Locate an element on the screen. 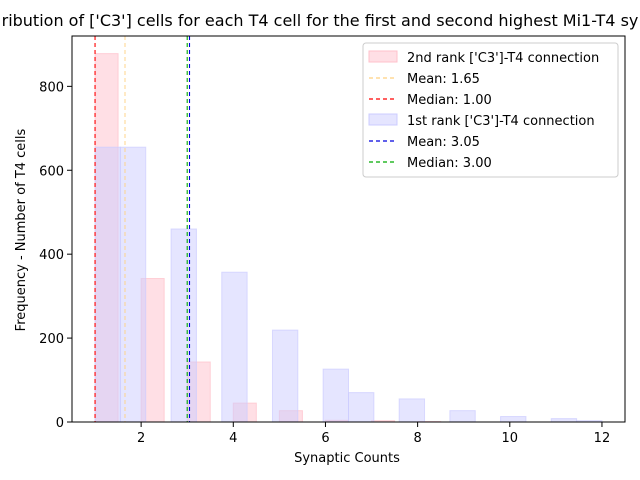  y-tick-label: 200 is located at coordinates (51, 339).